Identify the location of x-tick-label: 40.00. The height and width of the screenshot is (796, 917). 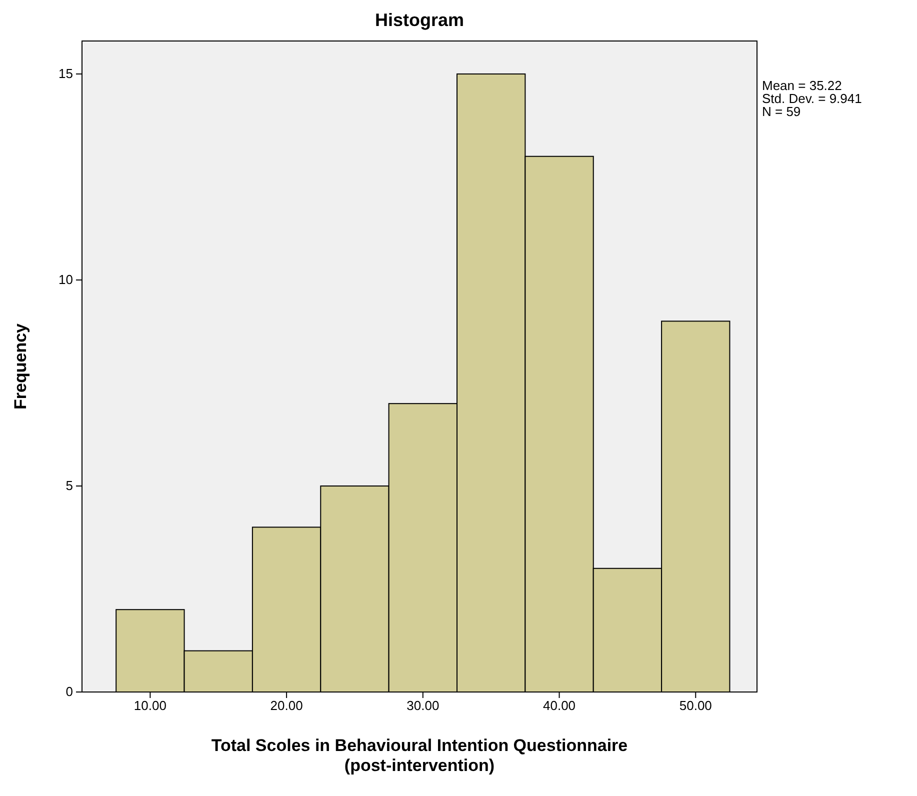
(559, 706).